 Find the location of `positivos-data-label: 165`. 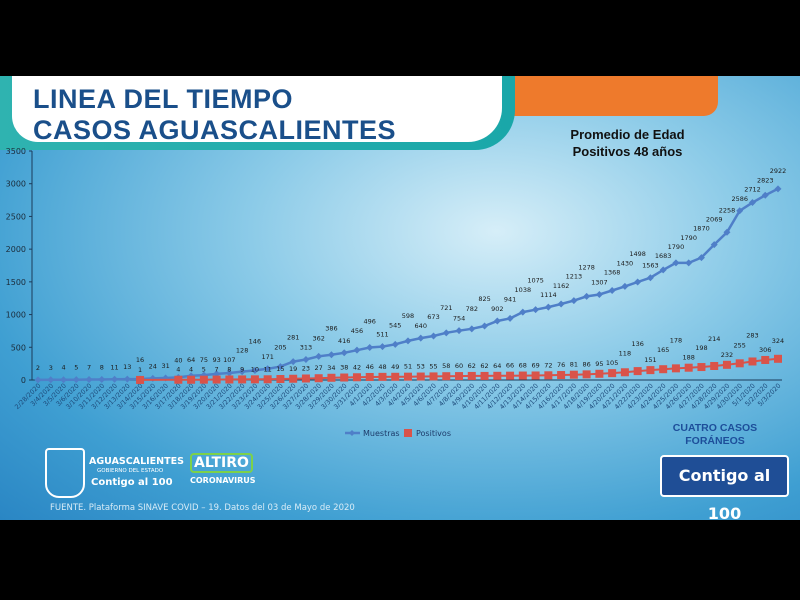

positivos-data-label: 165 is located at coordinates (663, 350).